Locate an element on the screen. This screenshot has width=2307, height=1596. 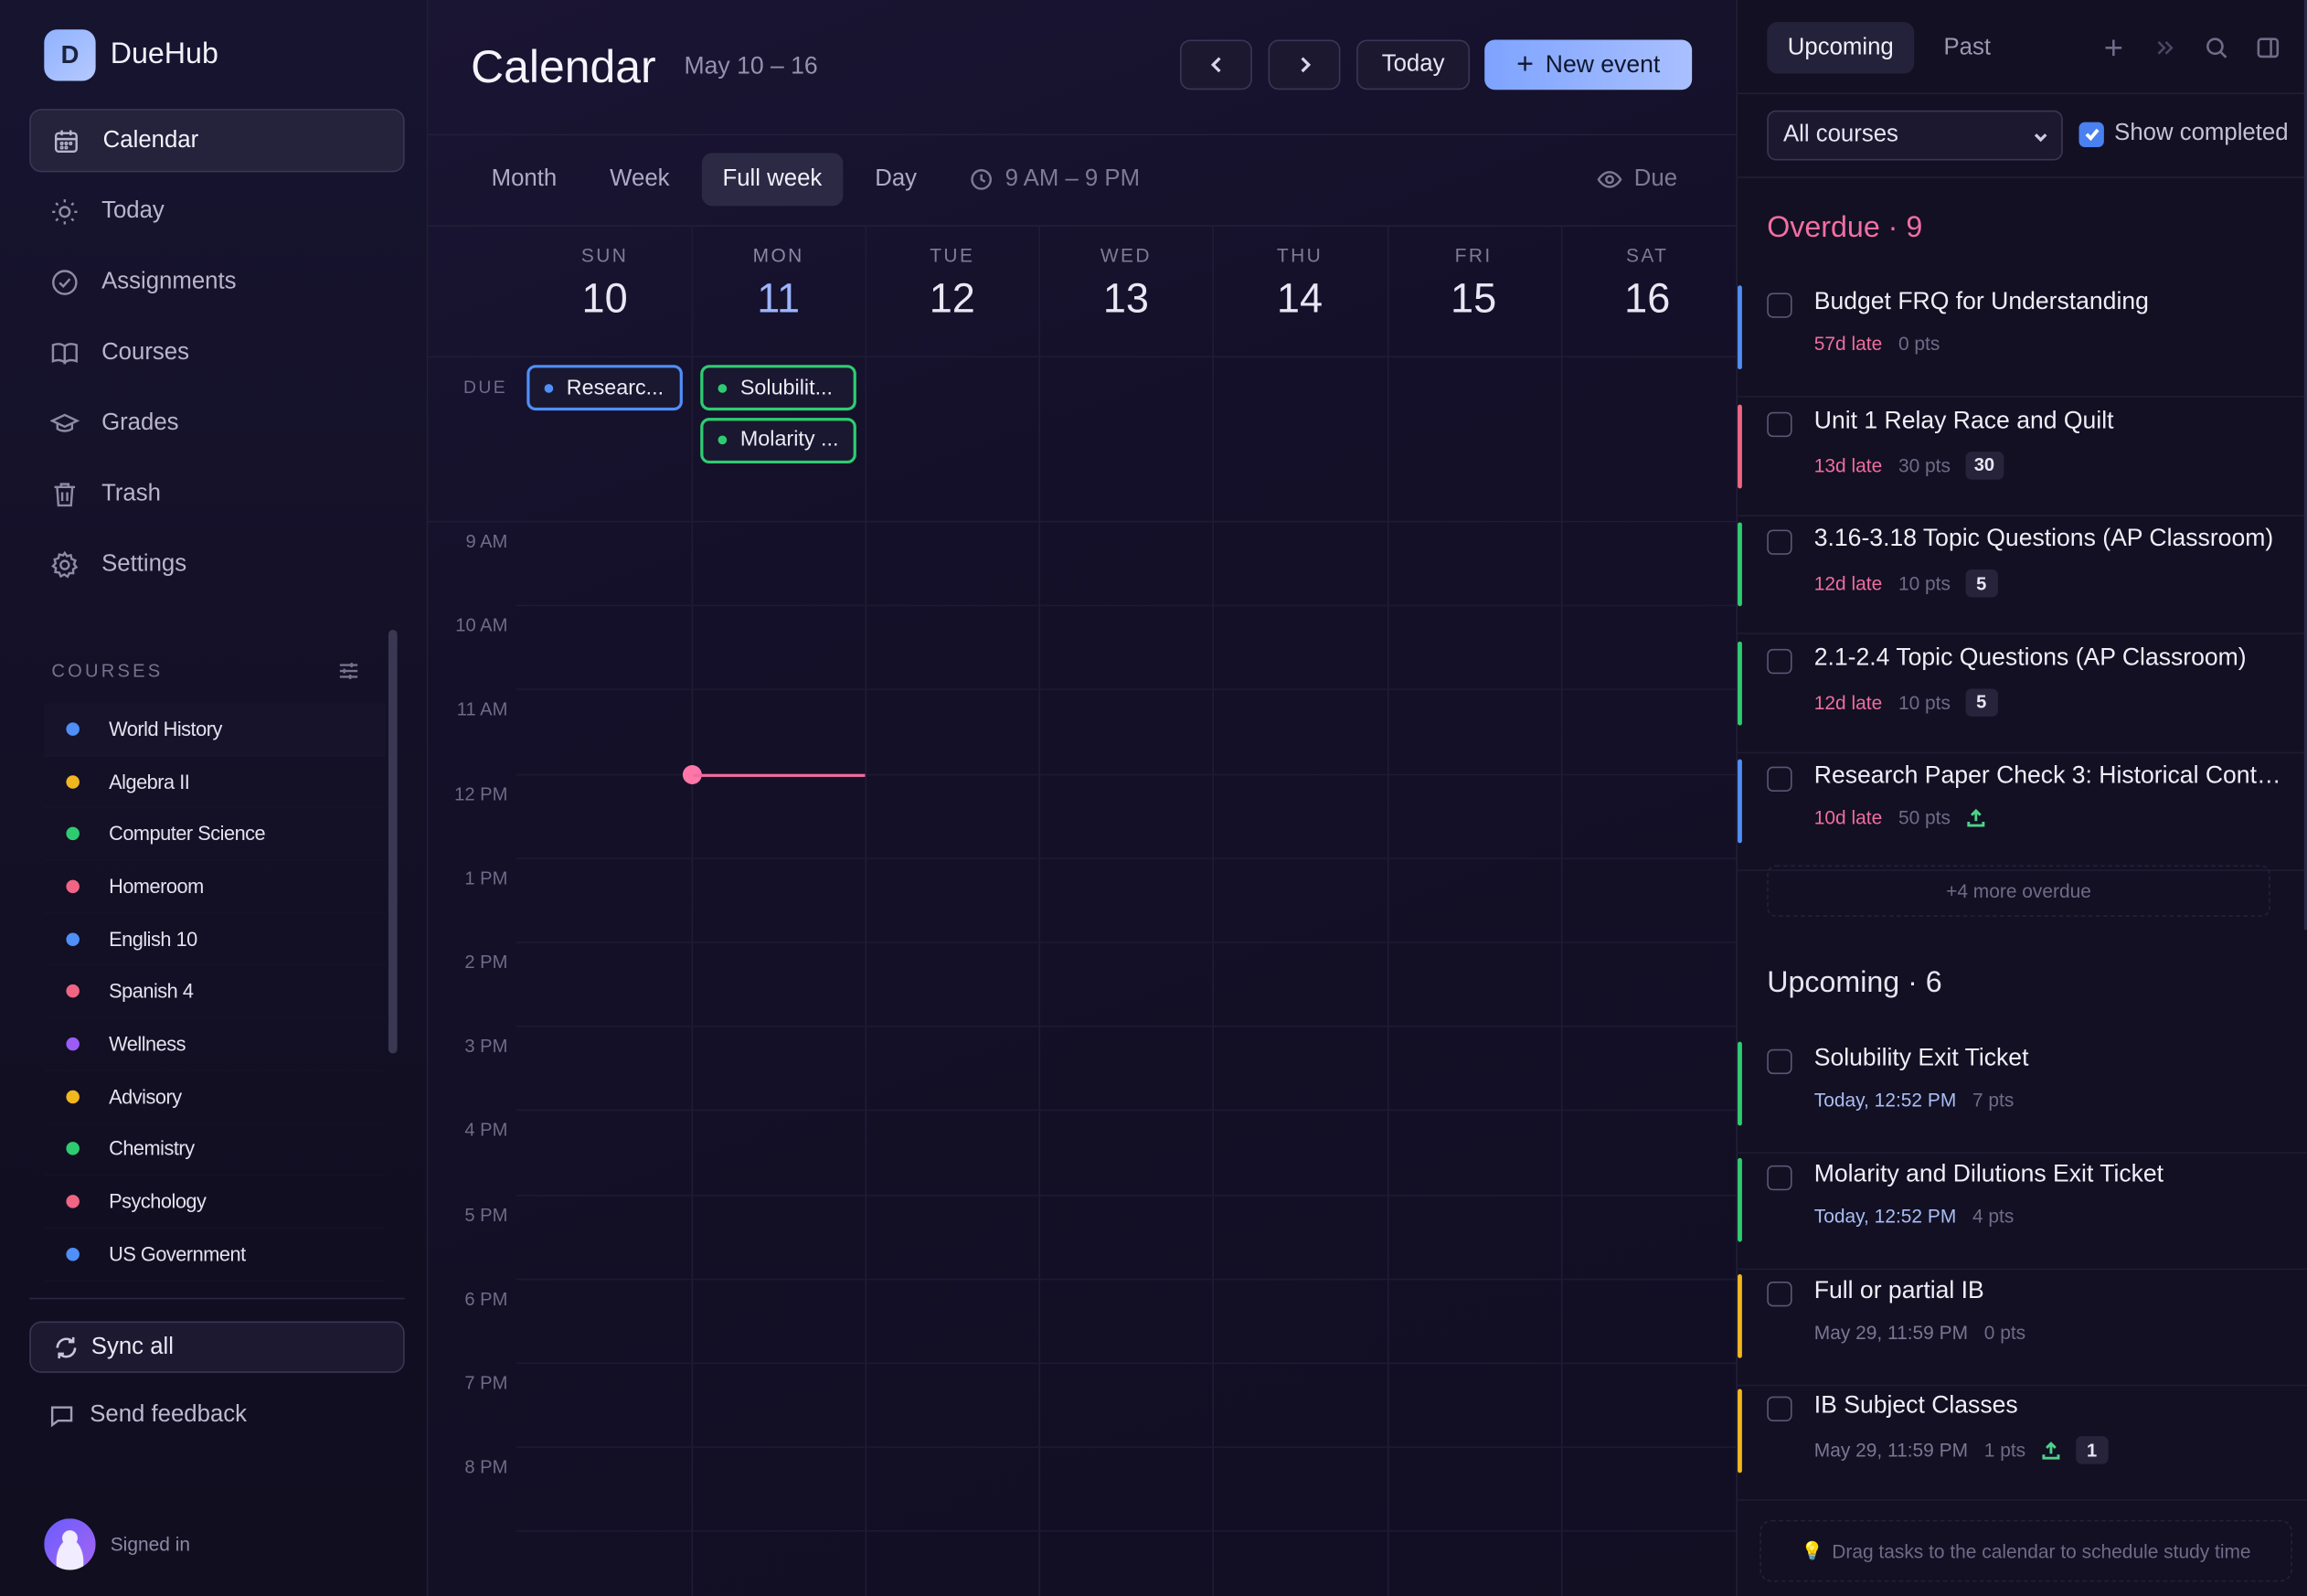
today-button: Today is located at coordinates (1413, 64).